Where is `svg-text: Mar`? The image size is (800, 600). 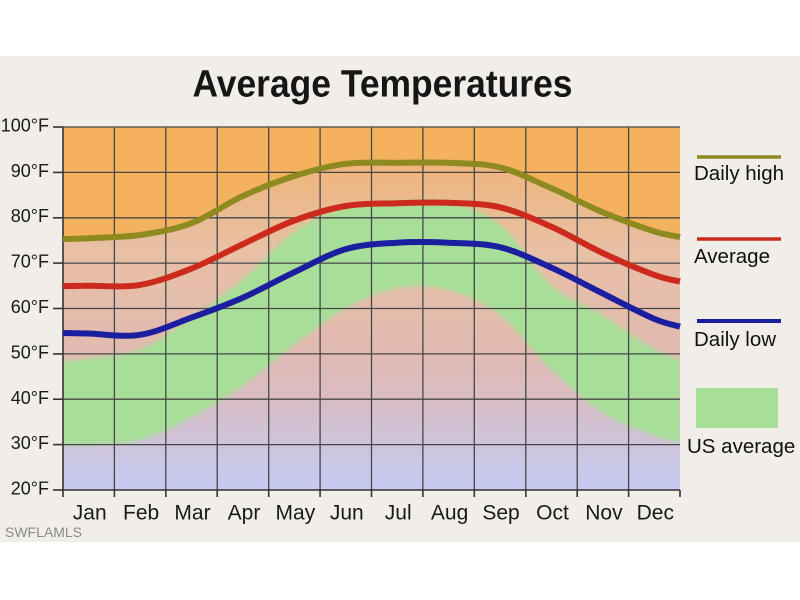 svg-text: Mar is located at coordinates (192, 513).